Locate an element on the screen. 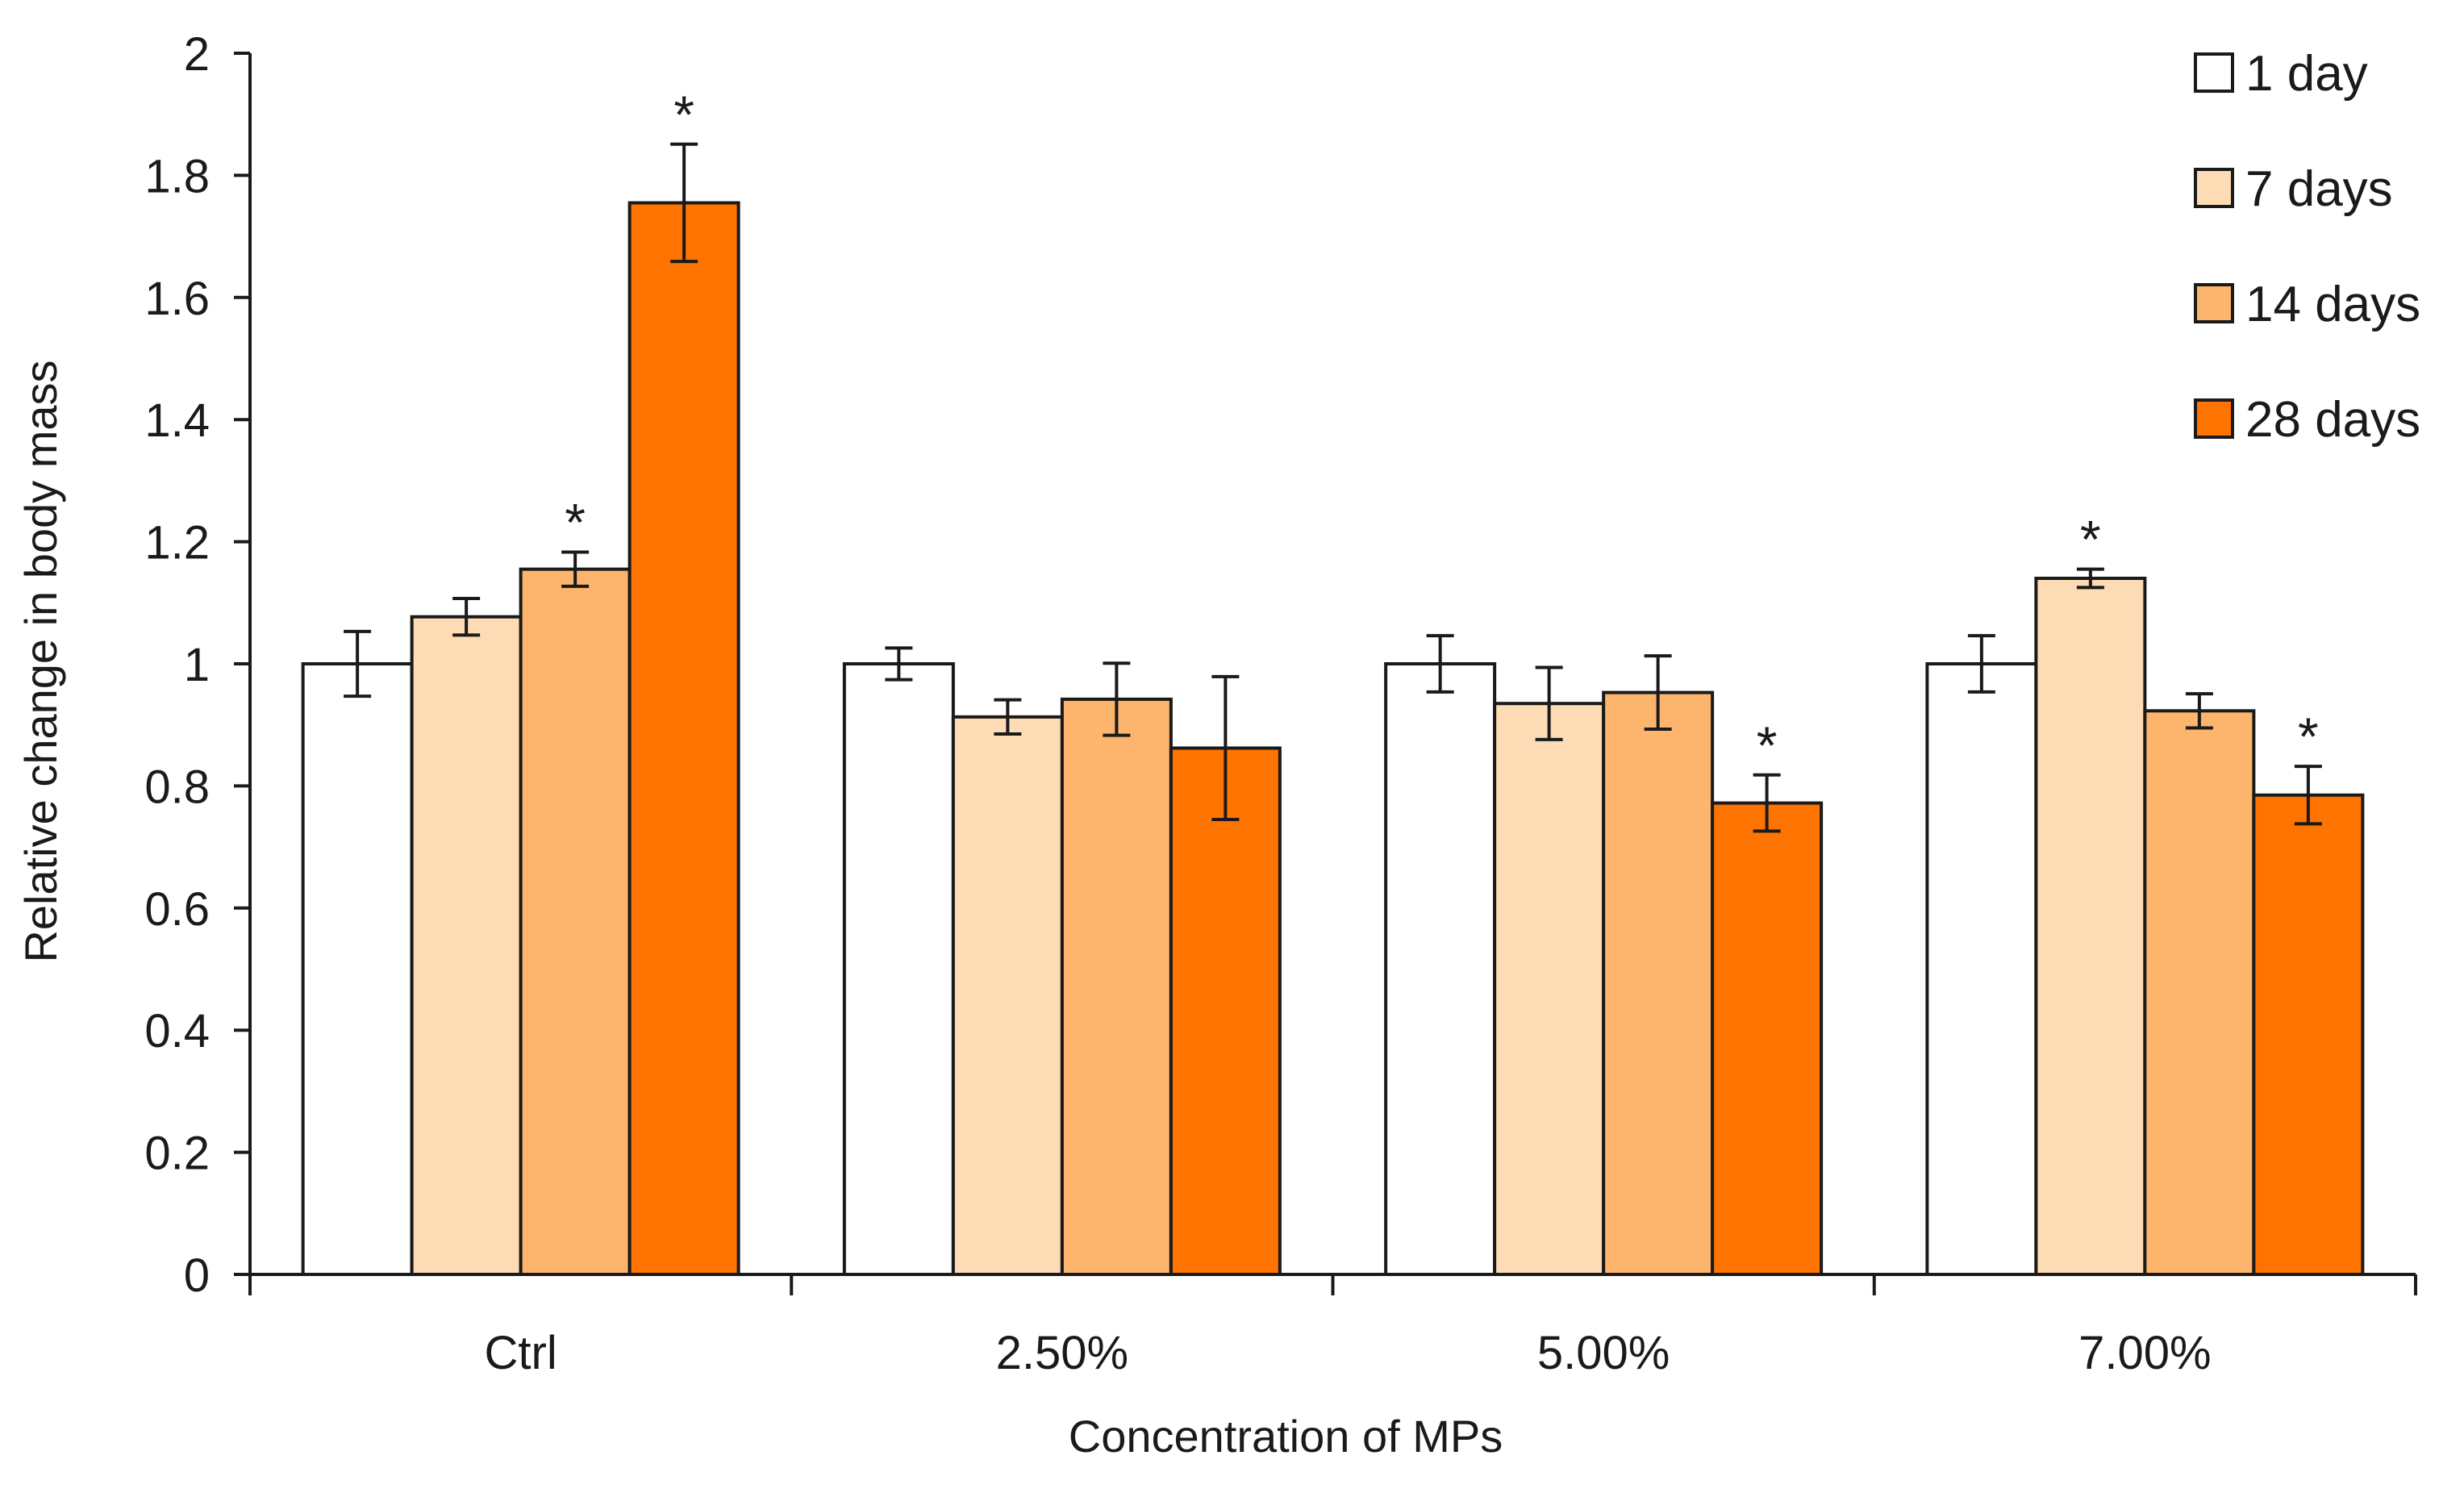 The height and width of the screenshot is (1493, 2464). legend: 1 day 7 days 14 days 28 days is located at coordinates (2307, 247).